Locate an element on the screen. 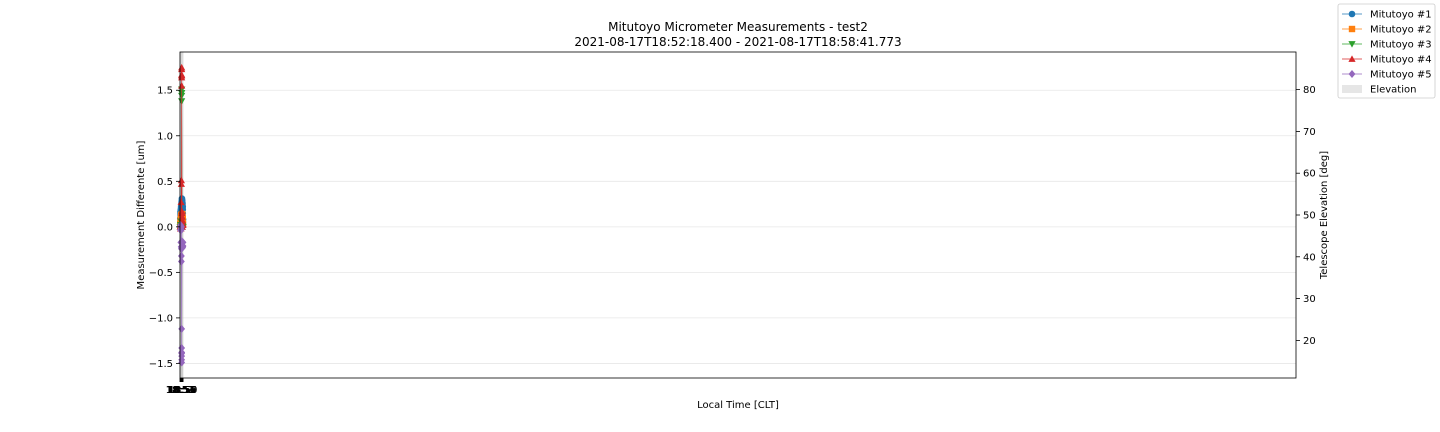 This screenshot has width=1440, height=432. chart-title: Mitutoyo Micrometer Measurements - test2 is located at coordinates (738, 27).